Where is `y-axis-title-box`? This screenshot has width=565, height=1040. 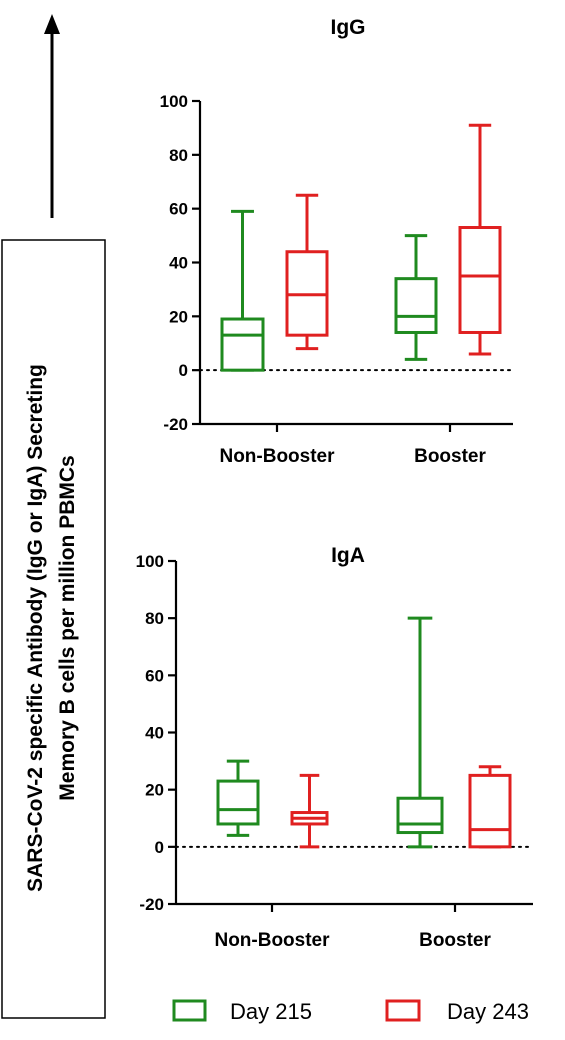 y-axis-title-box is located at coordinates (53, 629).